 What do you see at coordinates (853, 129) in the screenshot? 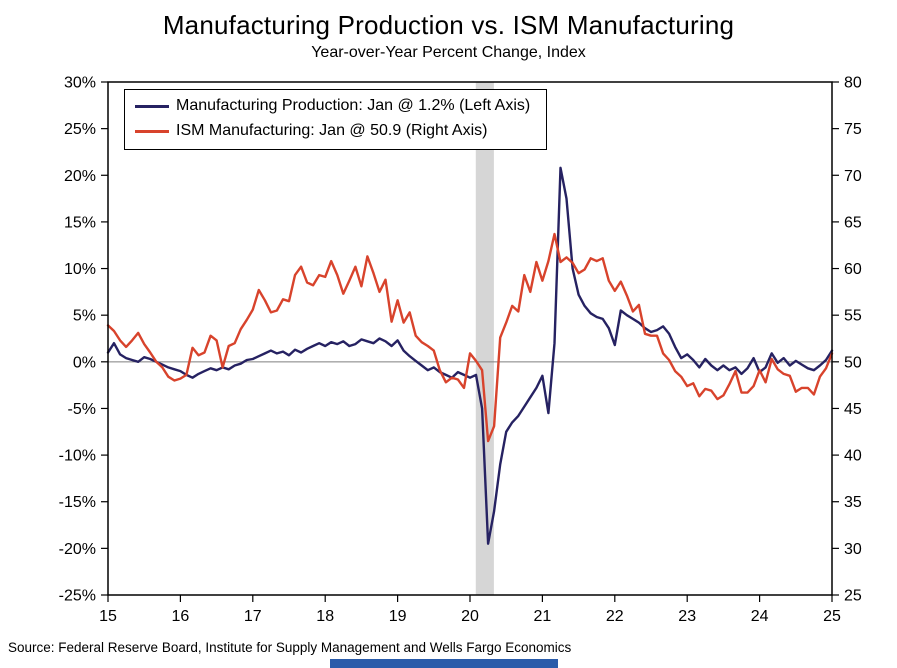
I see `right-axis-tick-label: 75` at bounding box center [853, 129].